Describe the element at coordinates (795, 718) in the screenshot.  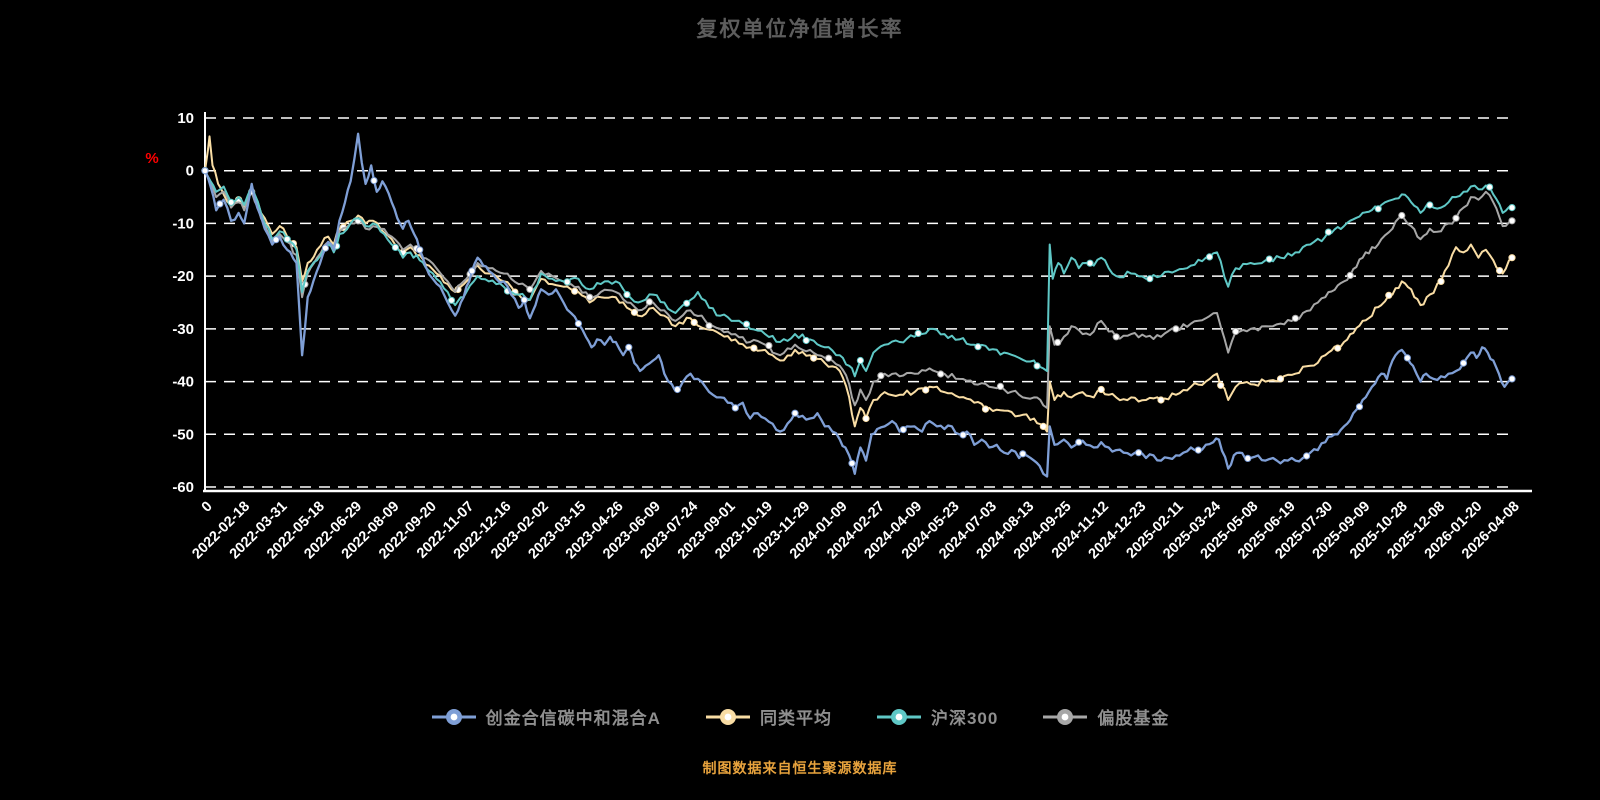
I see `legend-label-peer-average: 同类平均` at that location.